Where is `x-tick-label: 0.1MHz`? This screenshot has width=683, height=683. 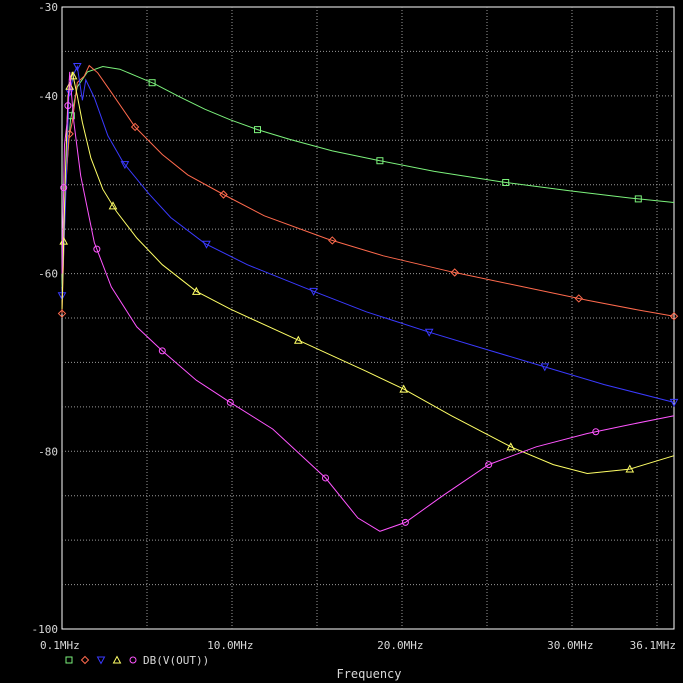
x-tick-label: 0.1MHz is located at coordinates (60, 645).